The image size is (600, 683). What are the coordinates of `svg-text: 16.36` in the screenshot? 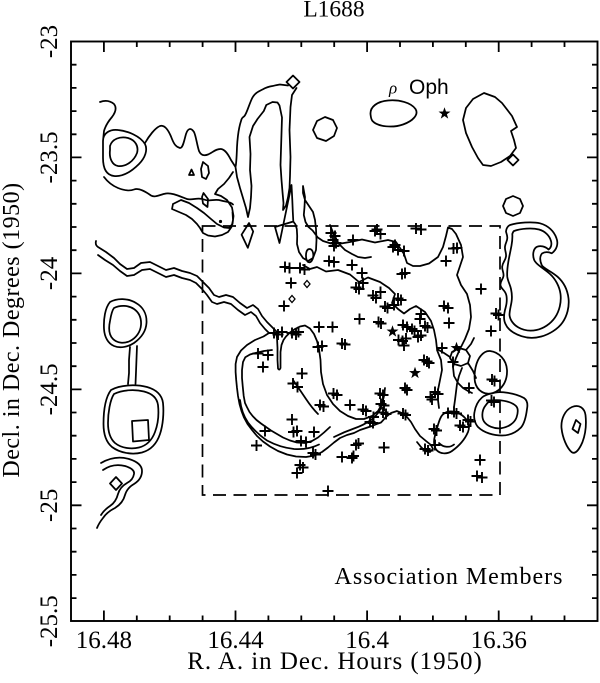 It's located at (499, 640).